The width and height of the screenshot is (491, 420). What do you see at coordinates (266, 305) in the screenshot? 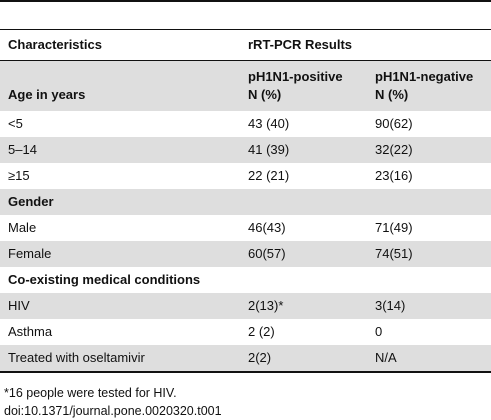
I see `table-cell: 2(13)*` at bounding box center [266, 305].